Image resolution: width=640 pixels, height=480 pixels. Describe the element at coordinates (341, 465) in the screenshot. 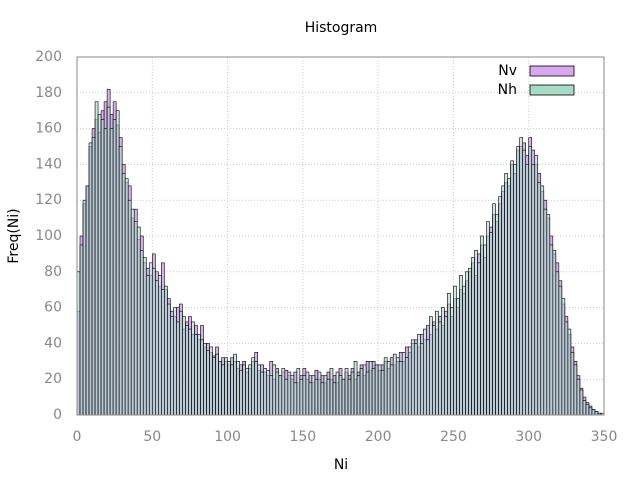

I see `x-axis-label: Ni` at that location.